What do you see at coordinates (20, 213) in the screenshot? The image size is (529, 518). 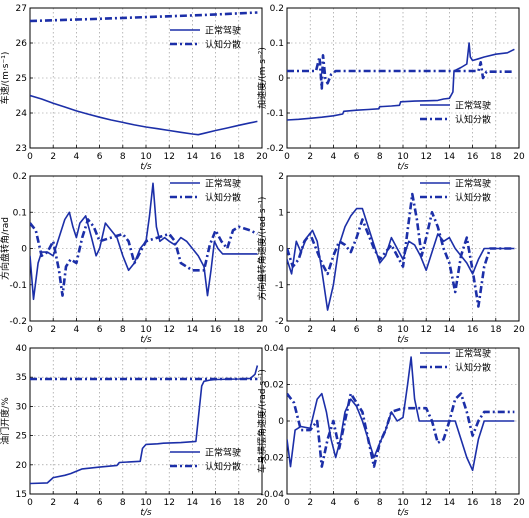 I see `y-tick-label: 0.1` at bounding box center [20, 213].